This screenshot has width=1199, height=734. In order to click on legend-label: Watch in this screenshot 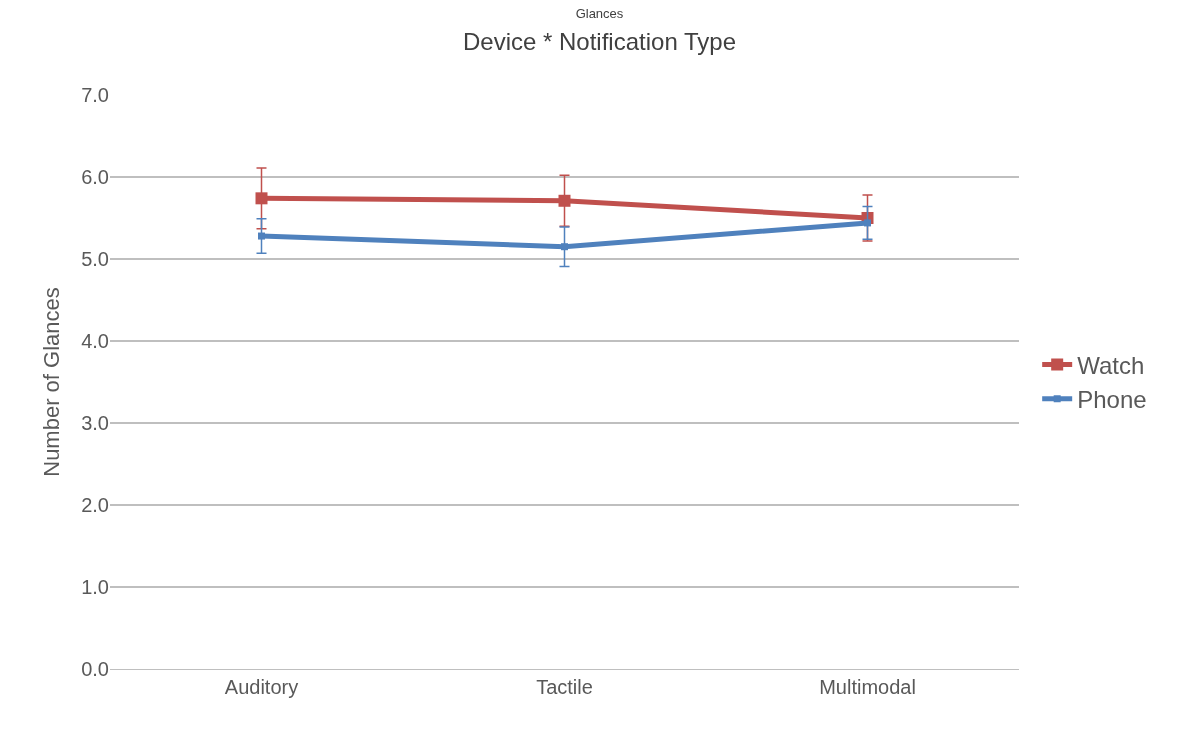, I will do `click(1111, 365)`.